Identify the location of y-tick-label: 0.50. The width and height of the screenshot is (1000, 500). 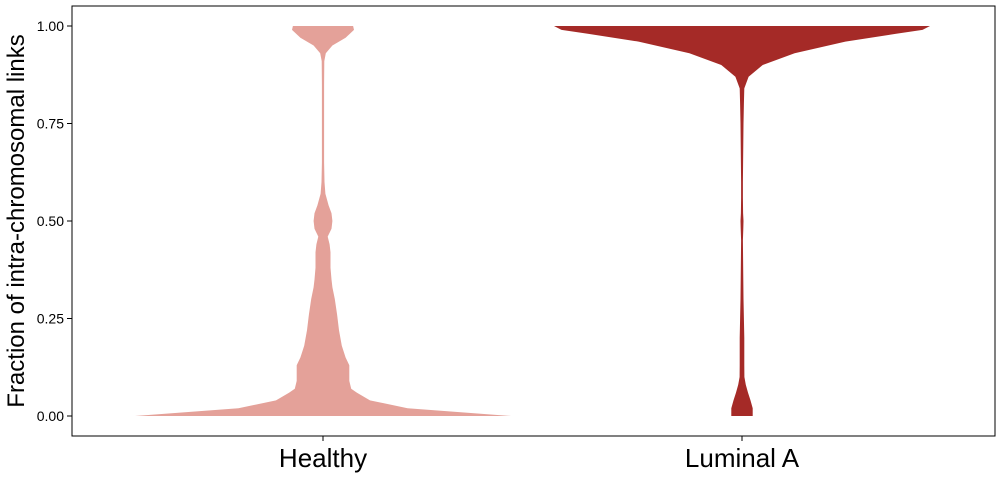
(50, 221).